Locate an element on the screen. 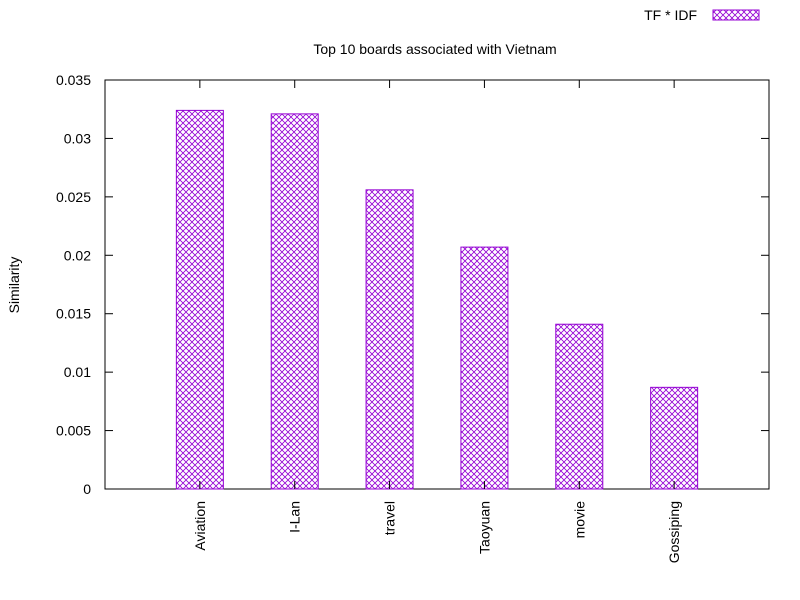 Image resolution: width=800 pixels, height=600 pixels. x-tick-label: travel is located at coordinates (390, 518).